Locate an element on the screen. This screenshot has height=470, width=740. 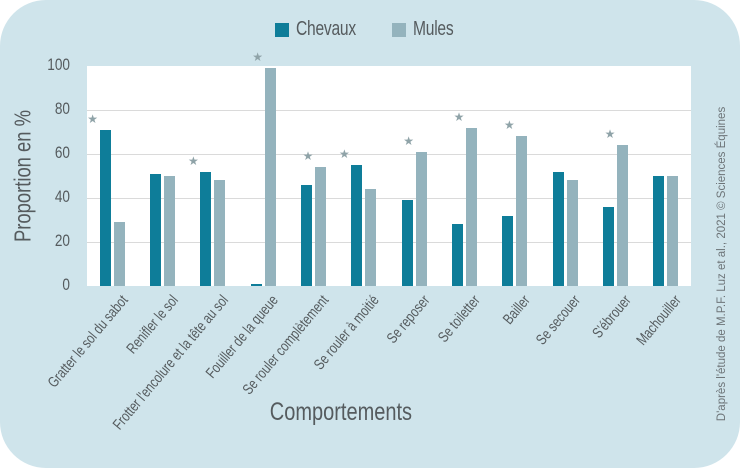
legend-item-mules: Mules is located at coordinates (428, 29).